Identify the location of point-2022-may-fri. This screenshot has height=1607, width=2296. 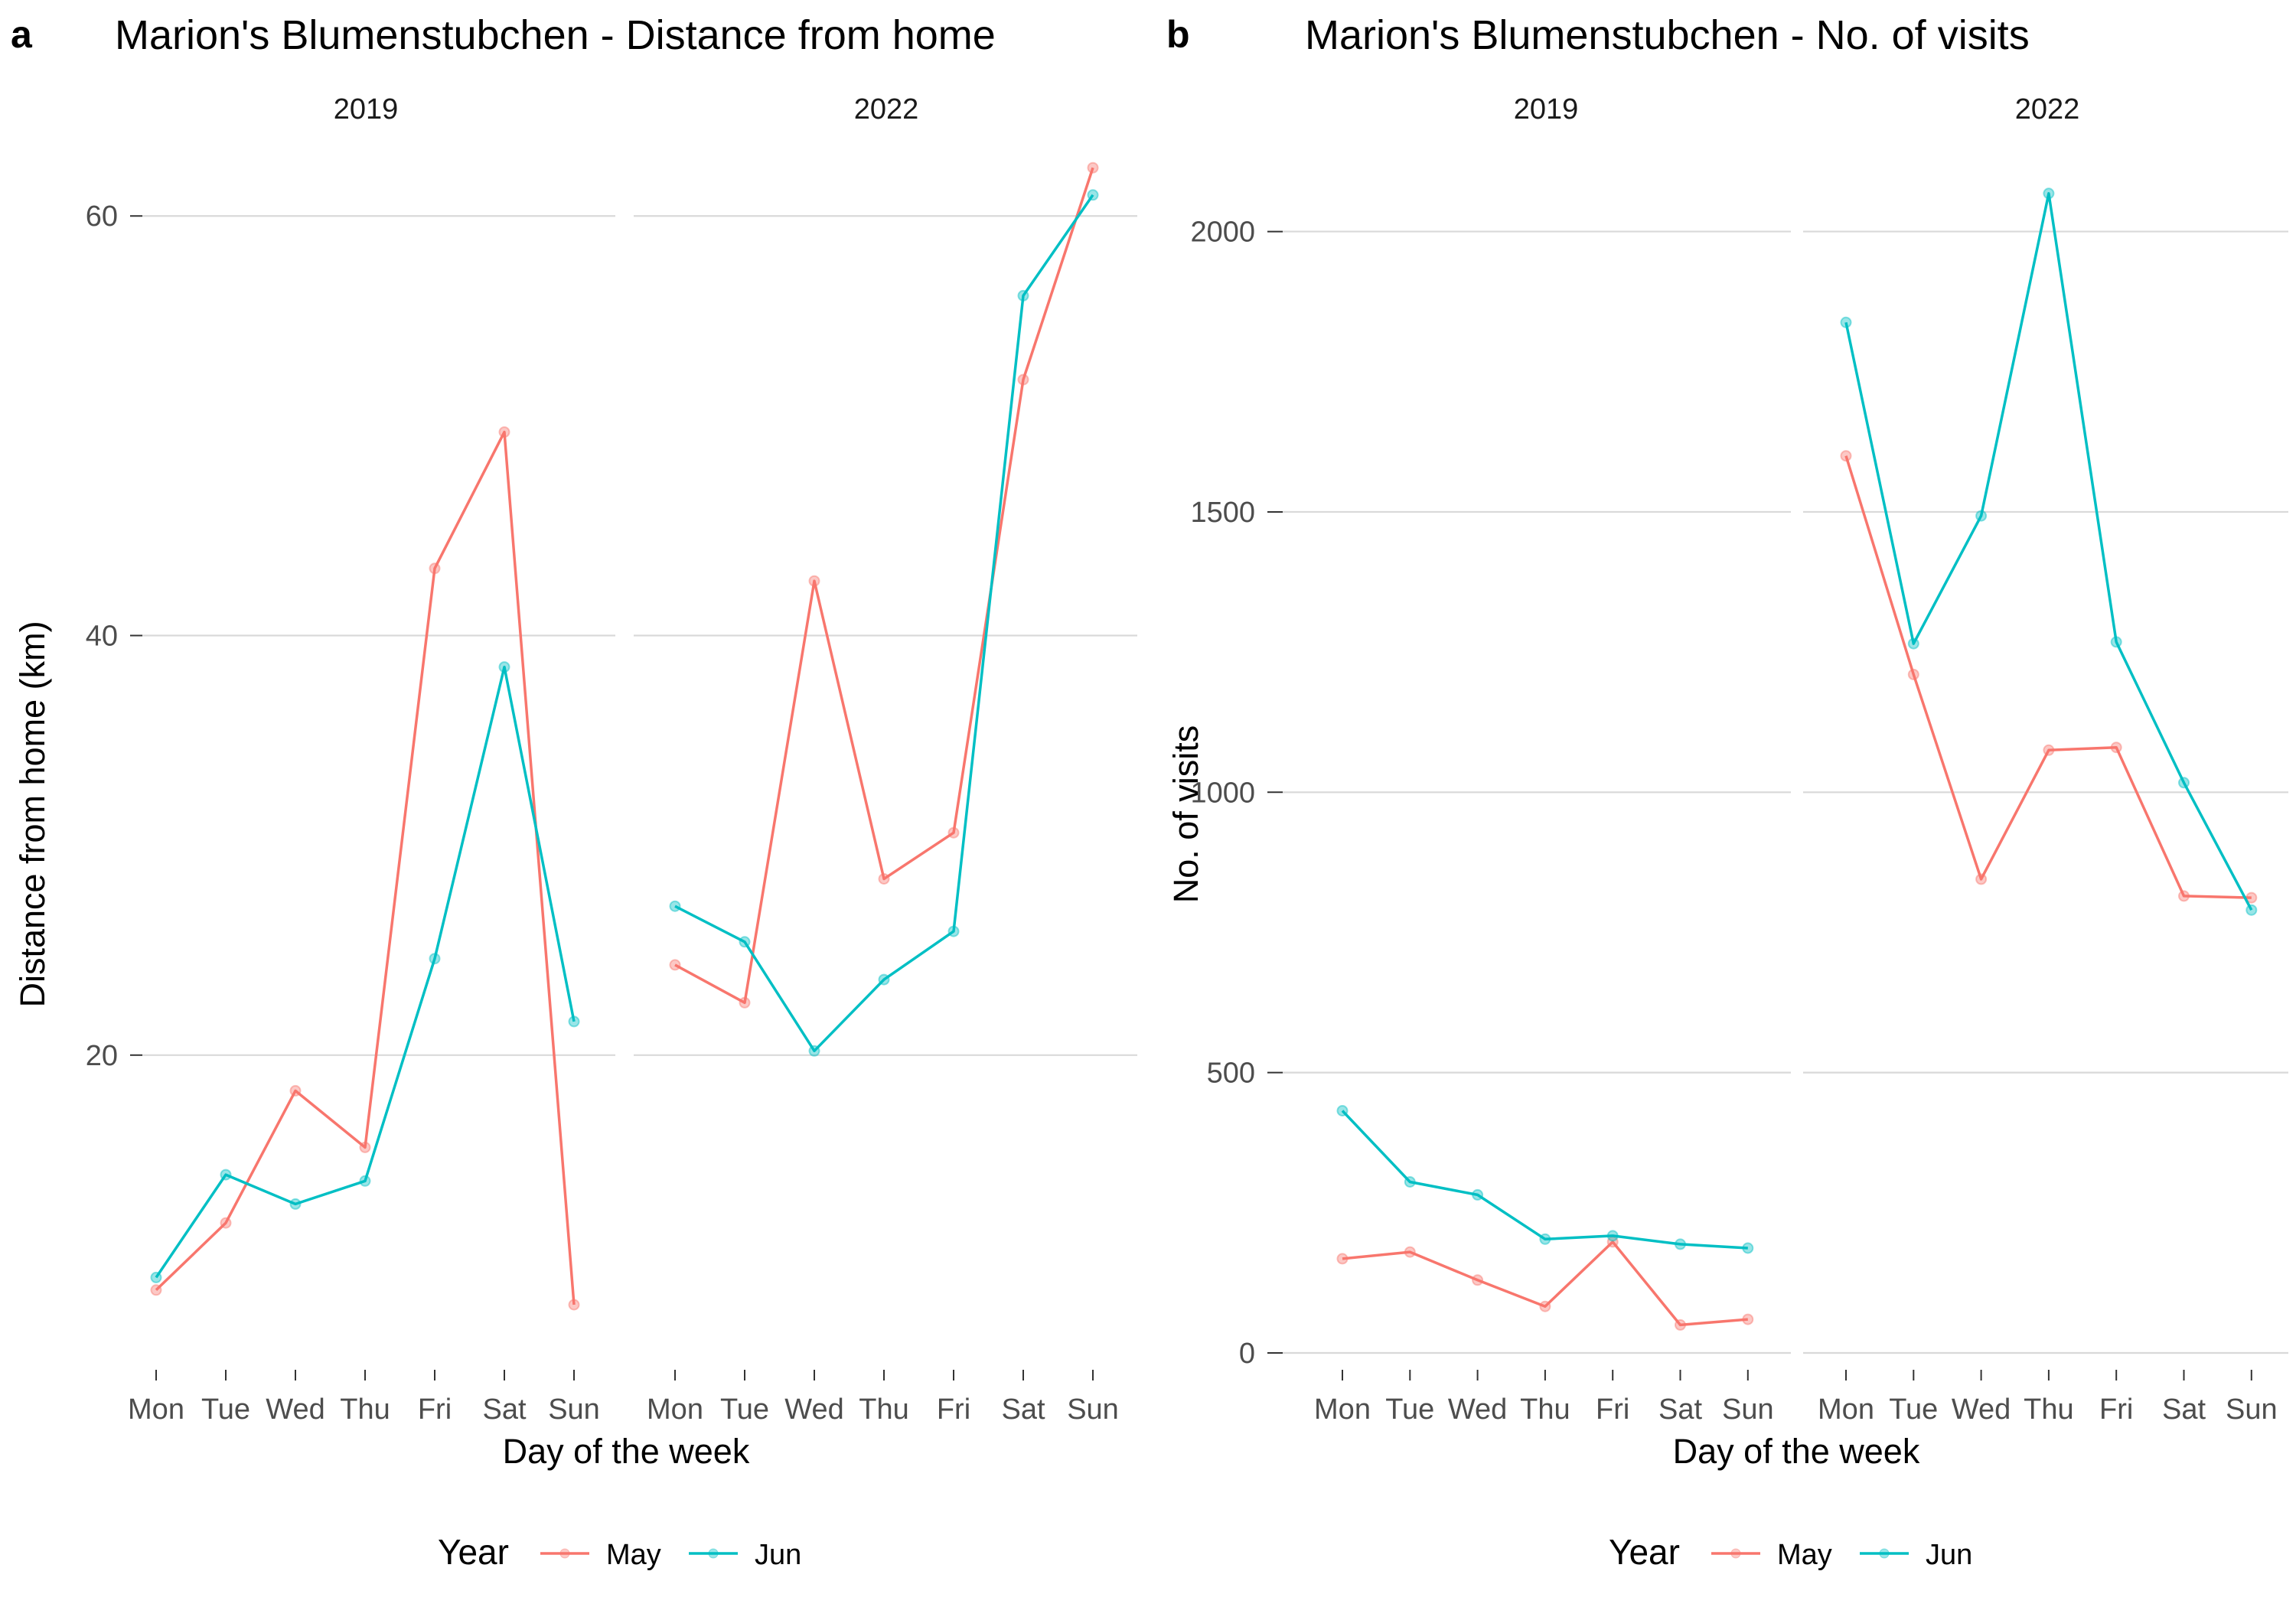
(2116, 748).